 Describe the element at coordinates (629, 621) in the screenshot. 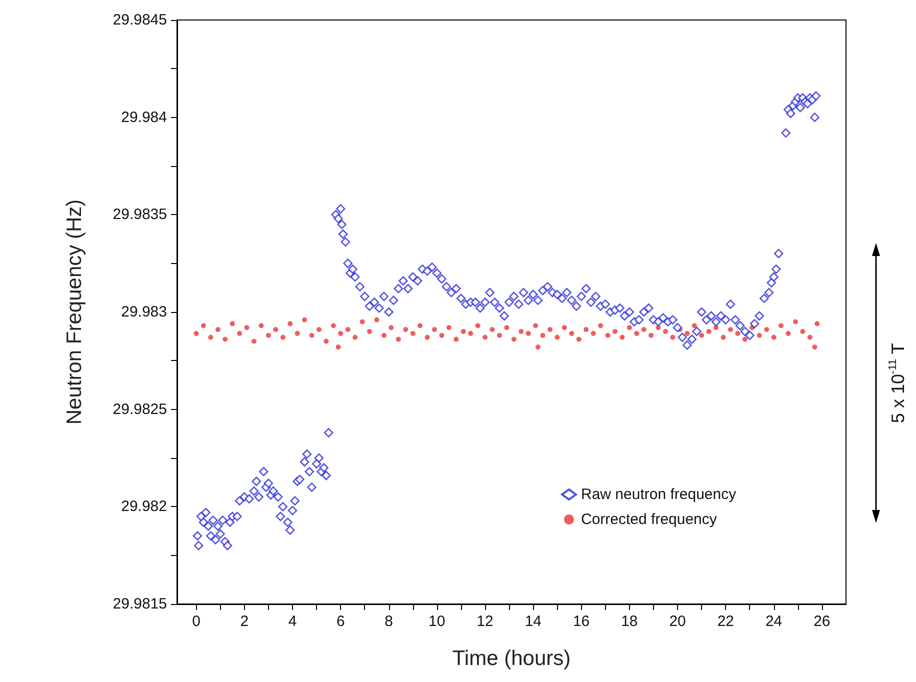

I see `x-tick-label: 18` at that location.